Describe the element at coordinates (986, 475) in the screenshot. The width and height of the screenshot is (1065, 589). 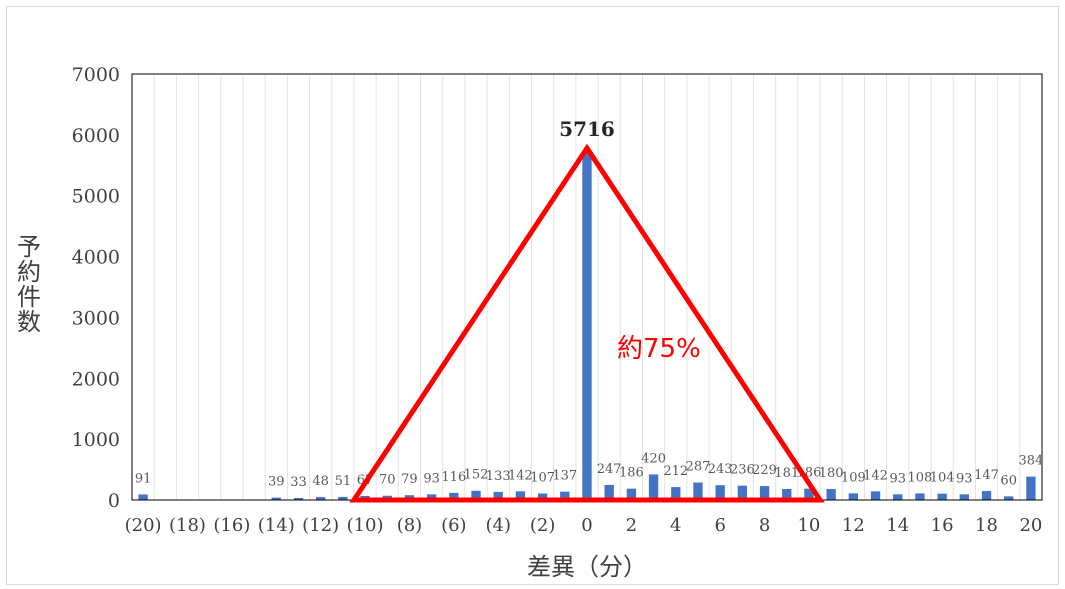
I see `data-label: 147` at that location.